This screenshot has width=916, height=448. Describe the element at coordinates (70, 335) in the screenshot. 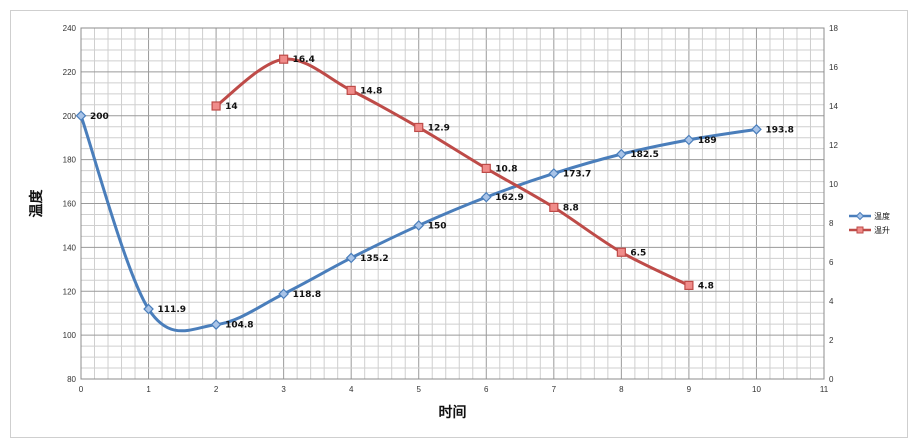

I see `y-tick-label: 100` at that location.